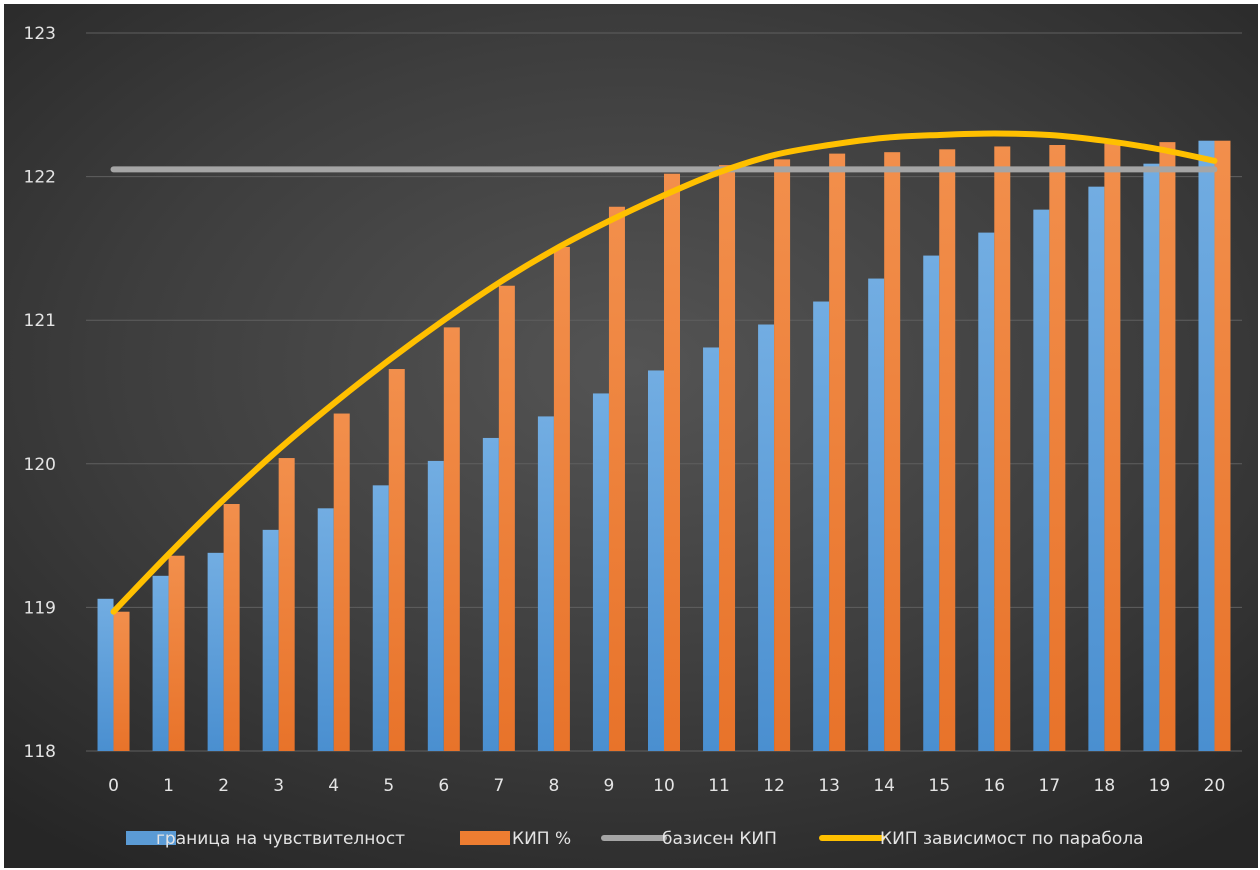 Image resolution: width=1260 pixels, height=870 pixels. I want to click on x-tick-label: 3, so click(278, 786).